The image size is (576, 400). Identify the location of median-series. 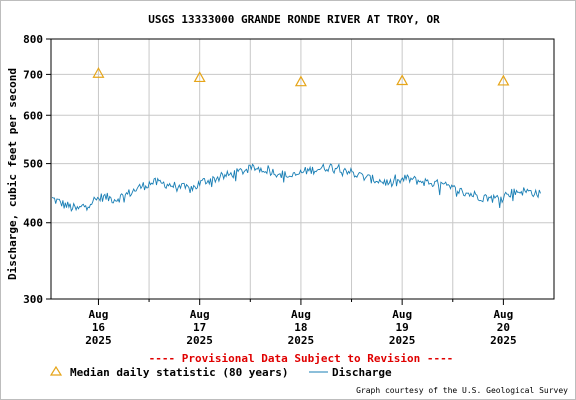
(301, 77).